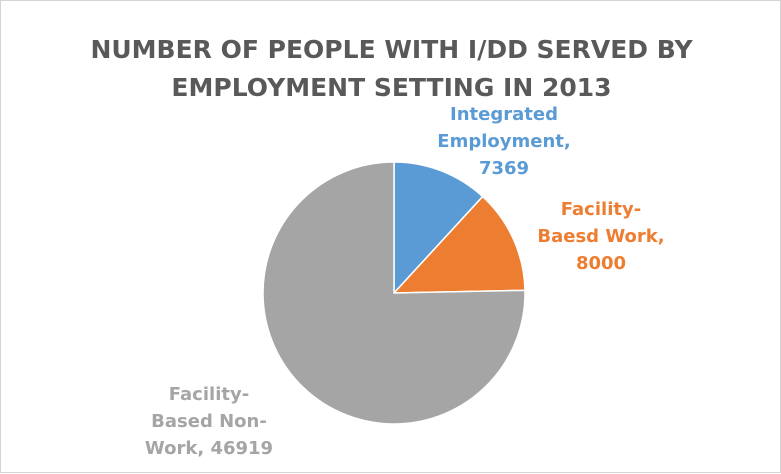  What do you see at coordinates (209, 448) in the screenshot?
I see `data-label-facility-based-non-work-value: Work, 46919` at bounding box center [209, 448].